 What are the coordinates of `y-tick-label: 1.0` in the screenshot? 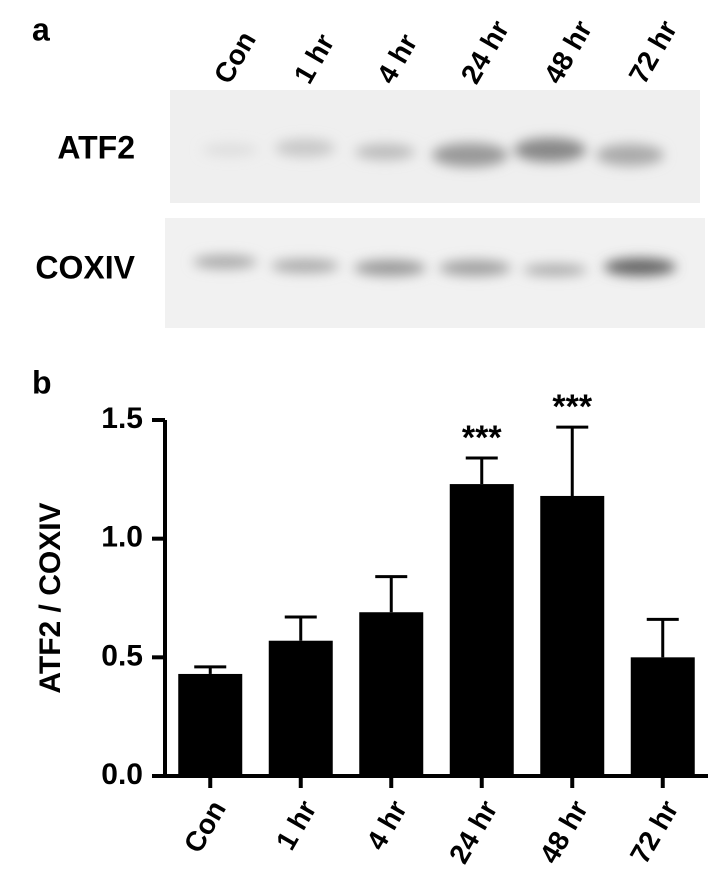 It's located at (122, 537).